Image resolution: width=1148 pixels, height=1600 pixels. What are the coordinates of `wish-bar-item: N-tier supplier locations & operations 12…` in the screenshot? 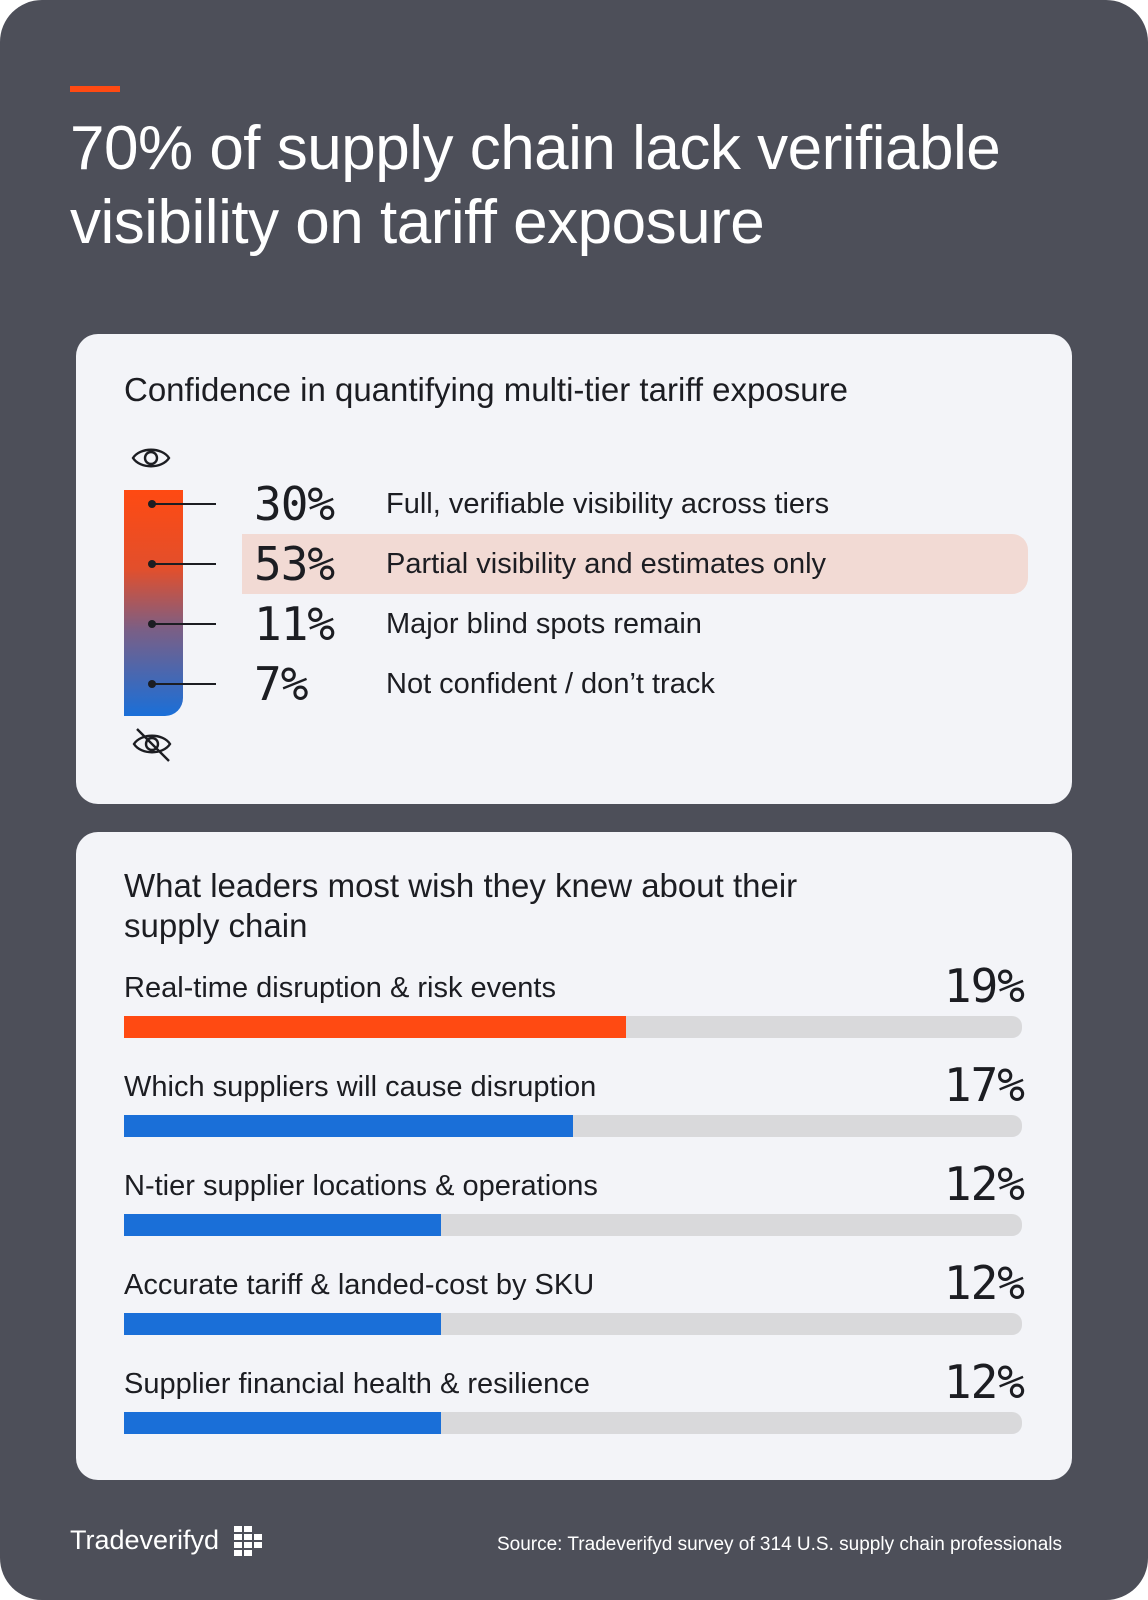 It's located at (574, 1206).